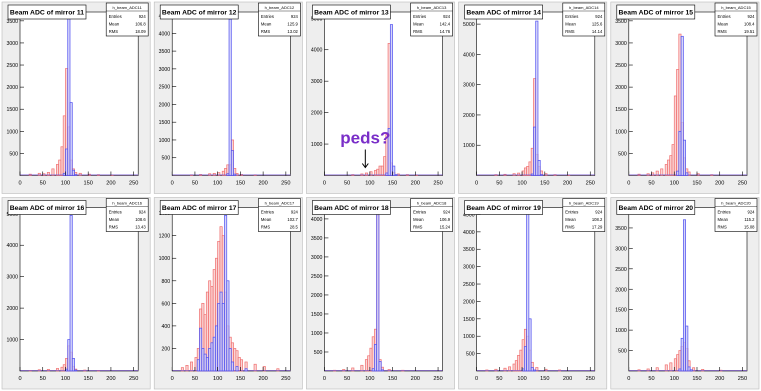  I want to click on panel-title: Beam ADC of mirror 20, so click(656, 208).